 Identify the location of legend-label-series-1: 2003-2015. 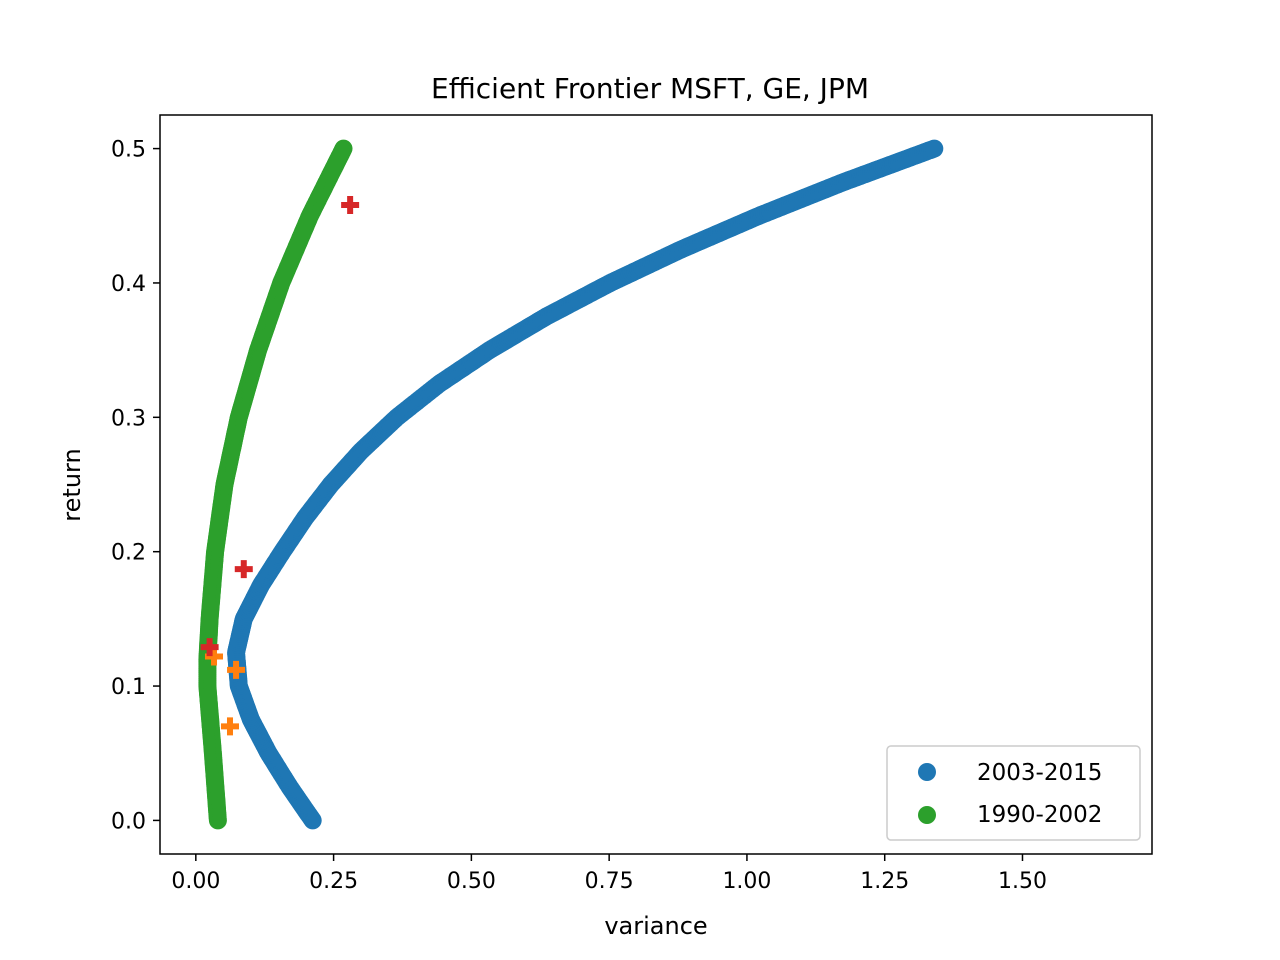
(1039, 773).